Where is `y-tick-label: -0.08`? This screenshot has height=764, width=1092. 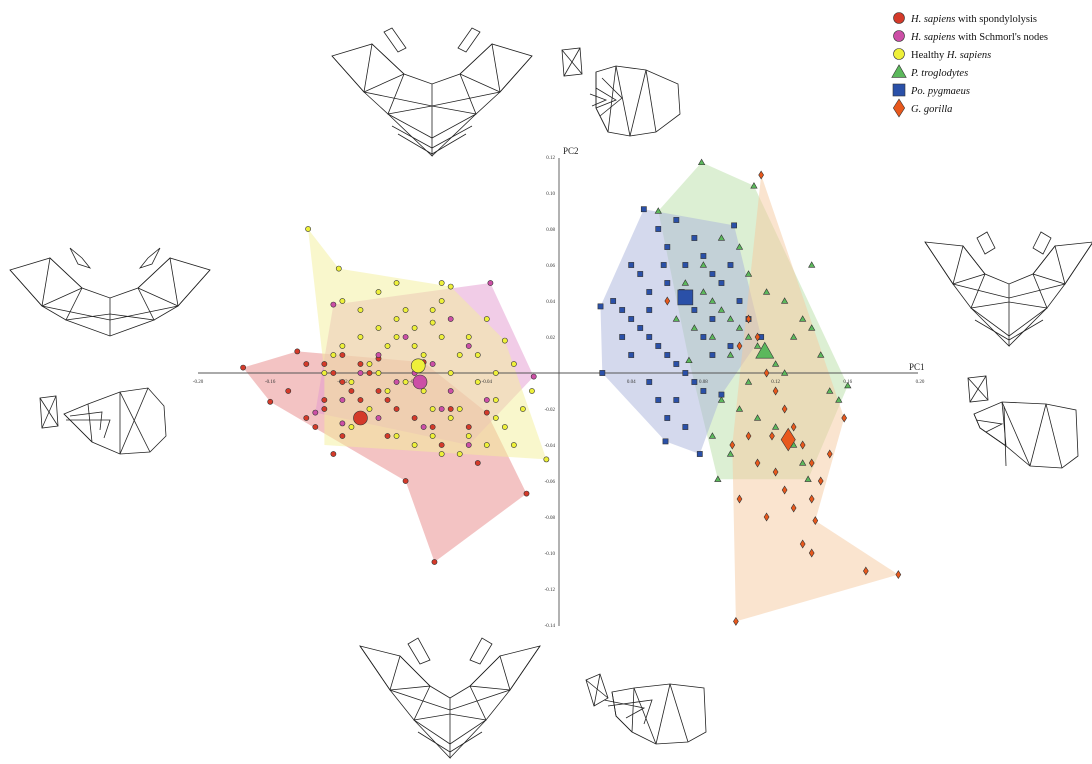
y-tick-label: -0.08 is located at coordinates (550, 518).